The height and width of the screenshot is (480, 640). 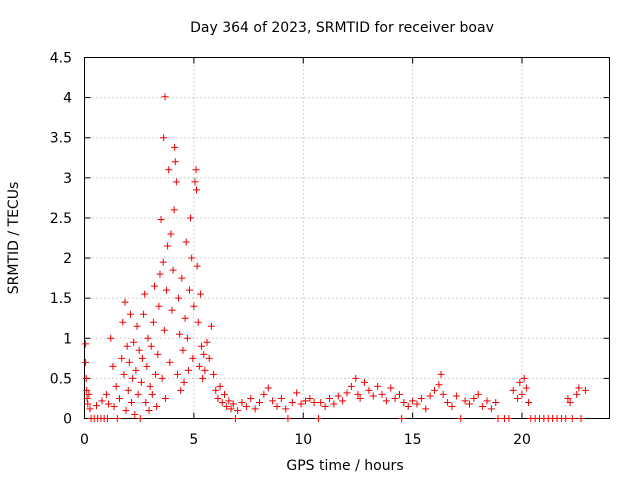 What do you see at coordinates (344, 466) in the screenshot?
I see `x-axis-label: GPS time / hours` at bounding box center [344, 466].